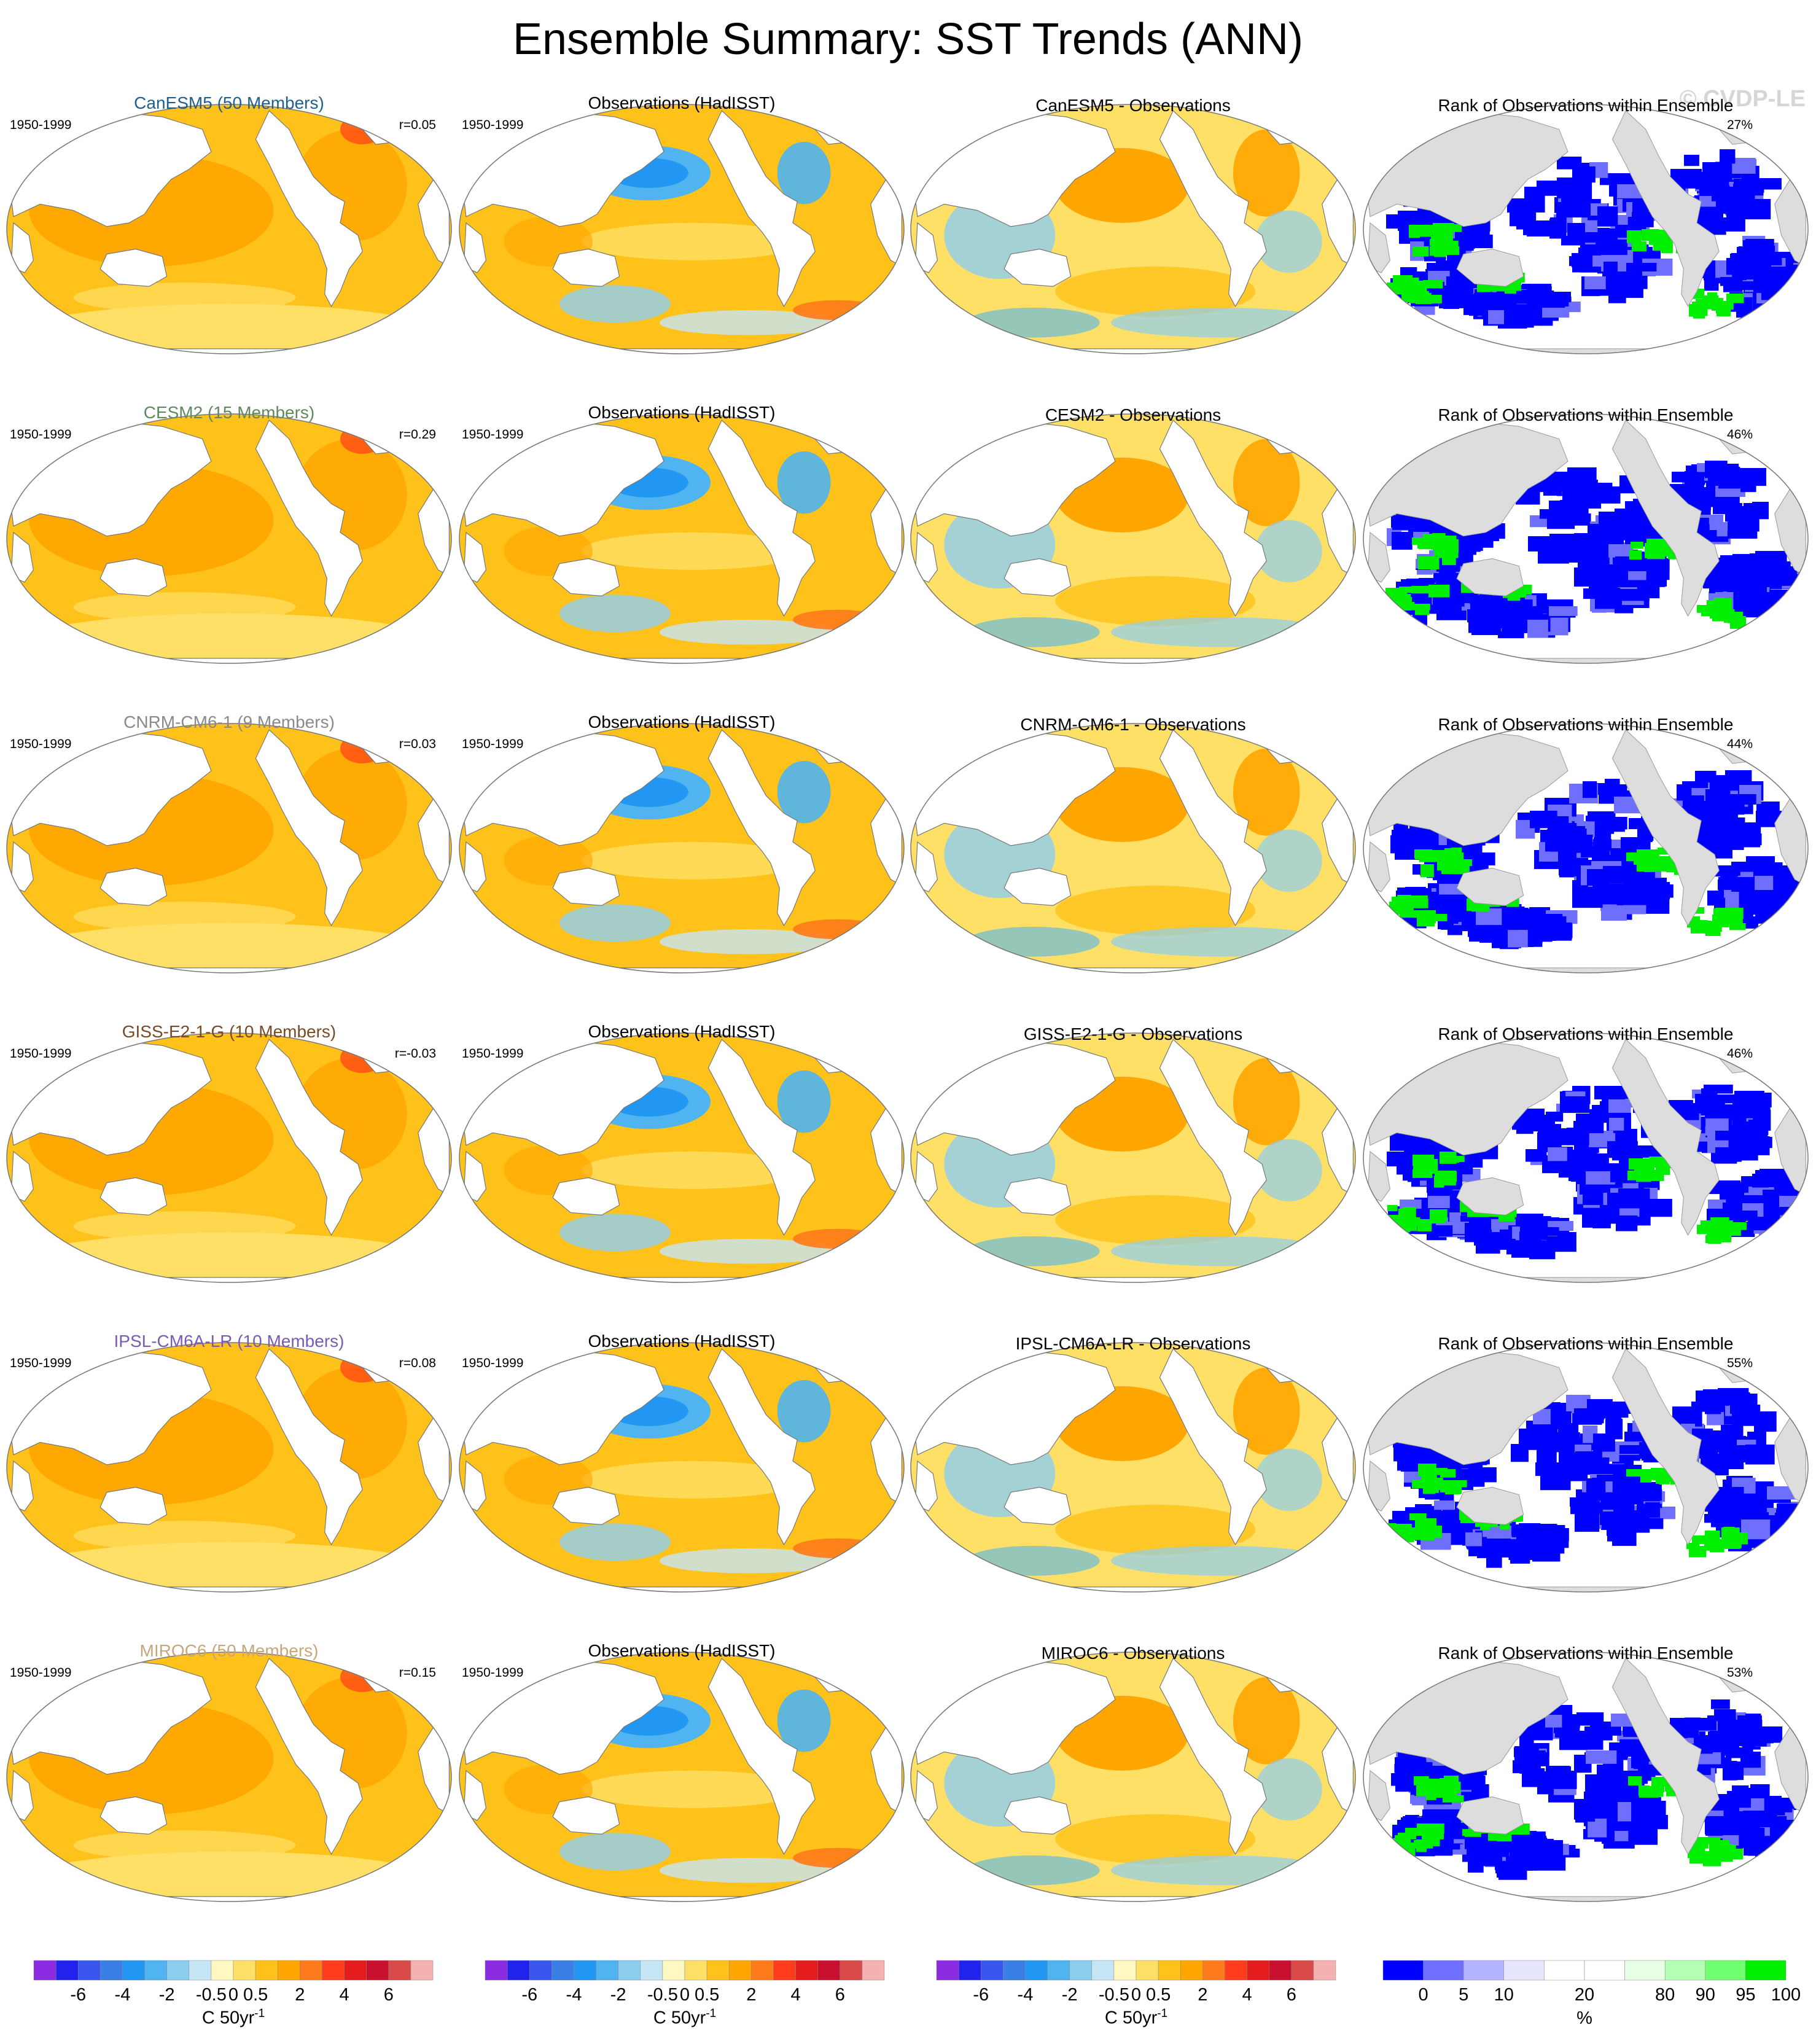 Image resolution: width=1816 pixels, height=2044 pixels. Describe the element at coordinates (78, 1995) in the screenshot. I see `trend-colorbar-1-tick-label: -6` at that location.